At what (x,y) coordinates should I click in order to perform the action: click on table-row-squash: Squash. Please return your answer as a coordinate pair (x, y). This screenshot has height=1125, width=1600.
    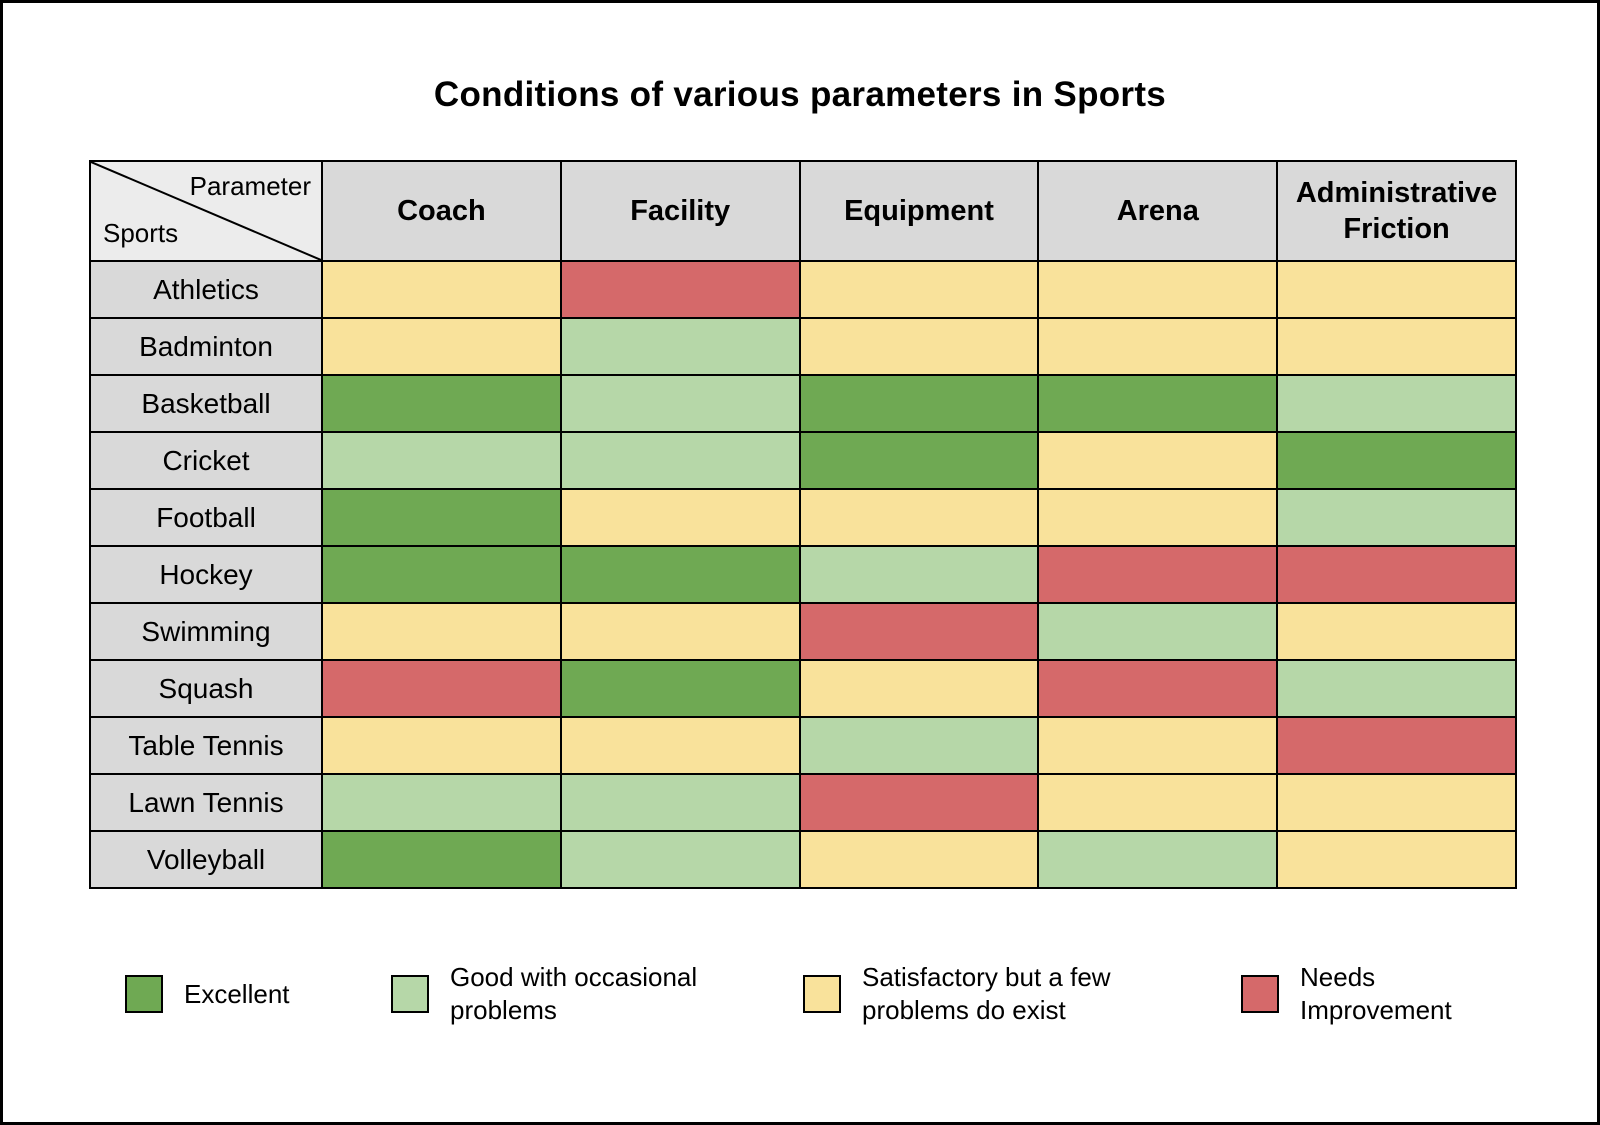
    Looking at the image, I should click on (803, 688).